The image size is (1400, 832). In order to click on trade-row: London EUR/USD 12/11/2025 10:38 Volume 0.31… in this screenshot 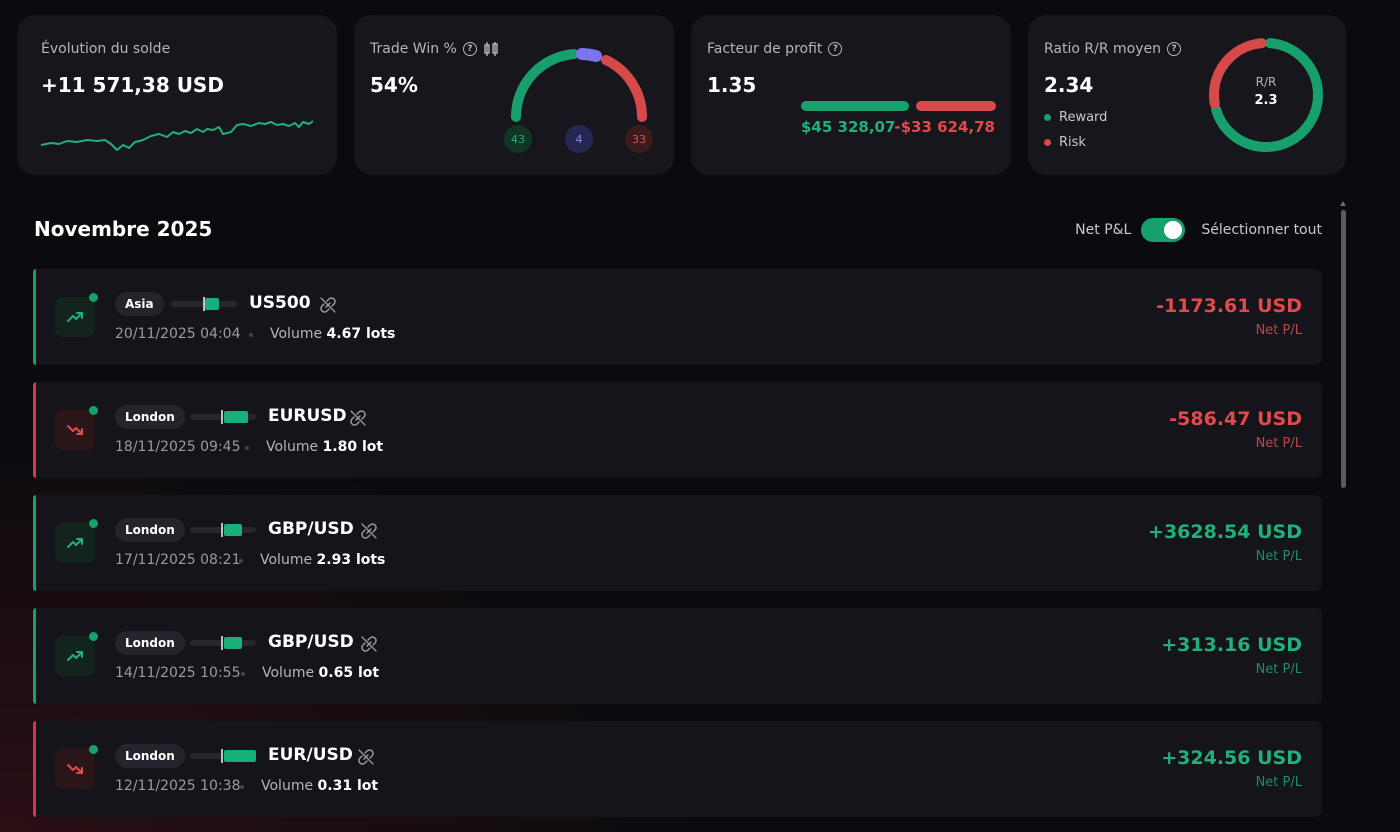, I will do `click(677, 769)`.